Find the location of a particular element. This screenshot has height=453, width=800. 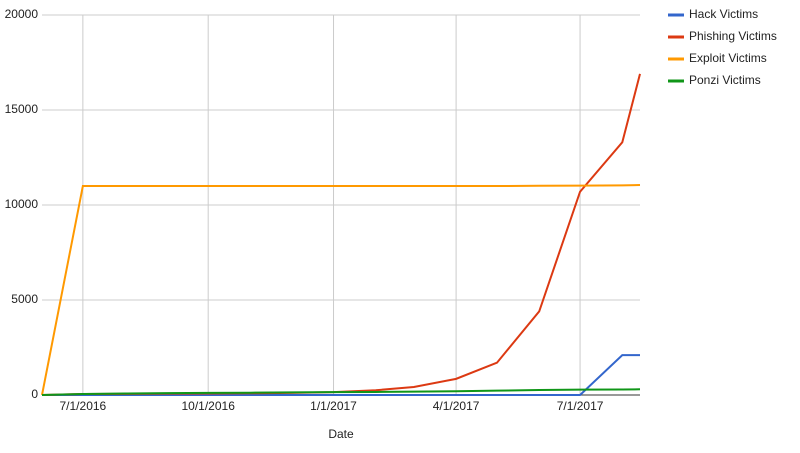

y-tick-label: 5000 is located at coordinates (24, 299).